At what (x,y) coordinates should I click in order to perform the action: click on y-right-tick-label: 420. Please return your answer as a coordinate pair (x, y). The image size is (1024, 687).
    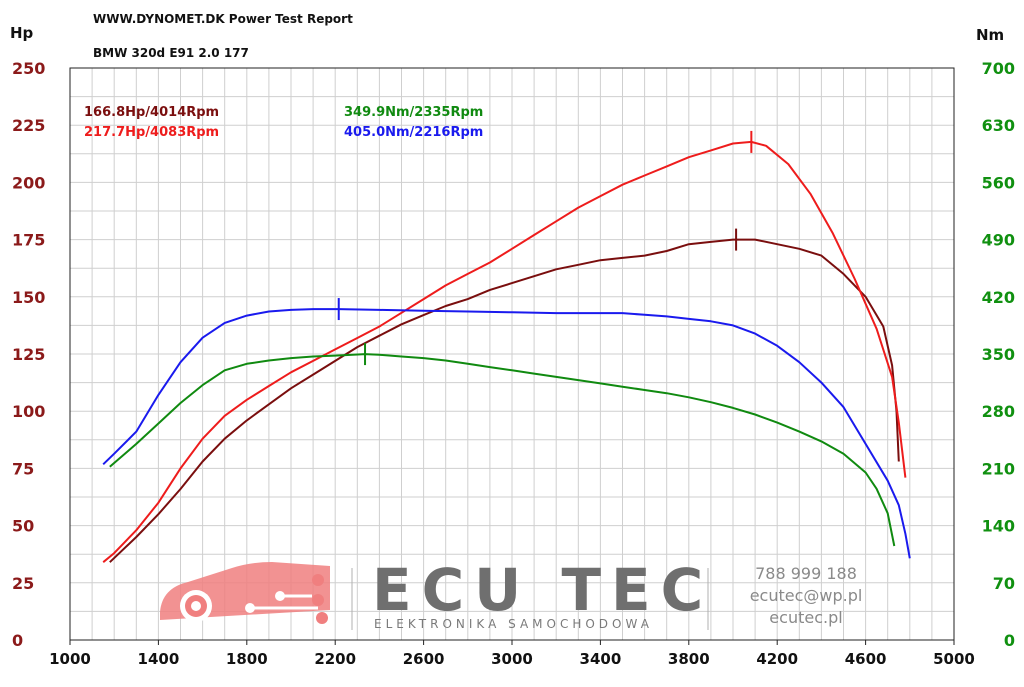
    Looking at the image, I should click on (998, 297).